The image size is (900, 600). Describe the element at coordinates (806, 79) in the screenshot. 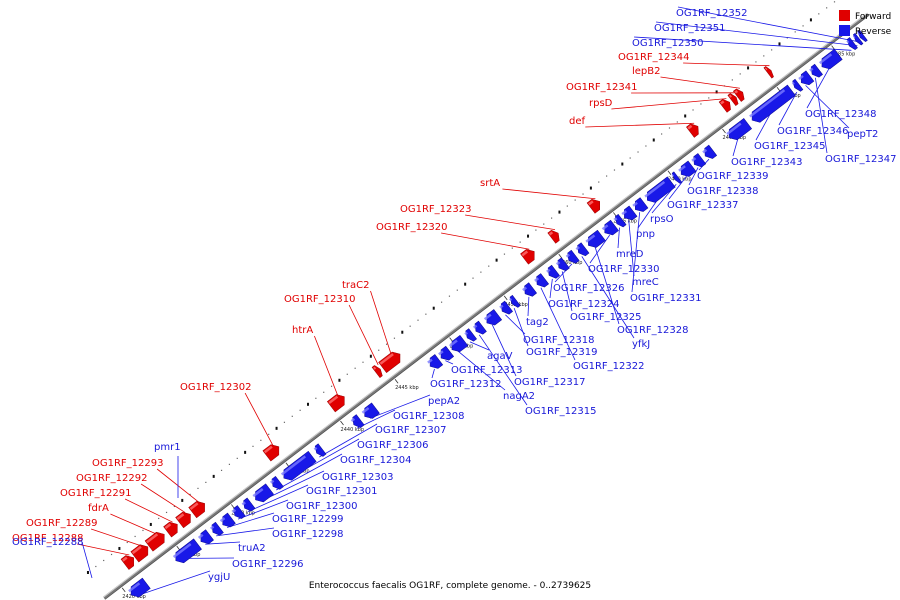

I see `reverse-gene-pepT2` at that location.